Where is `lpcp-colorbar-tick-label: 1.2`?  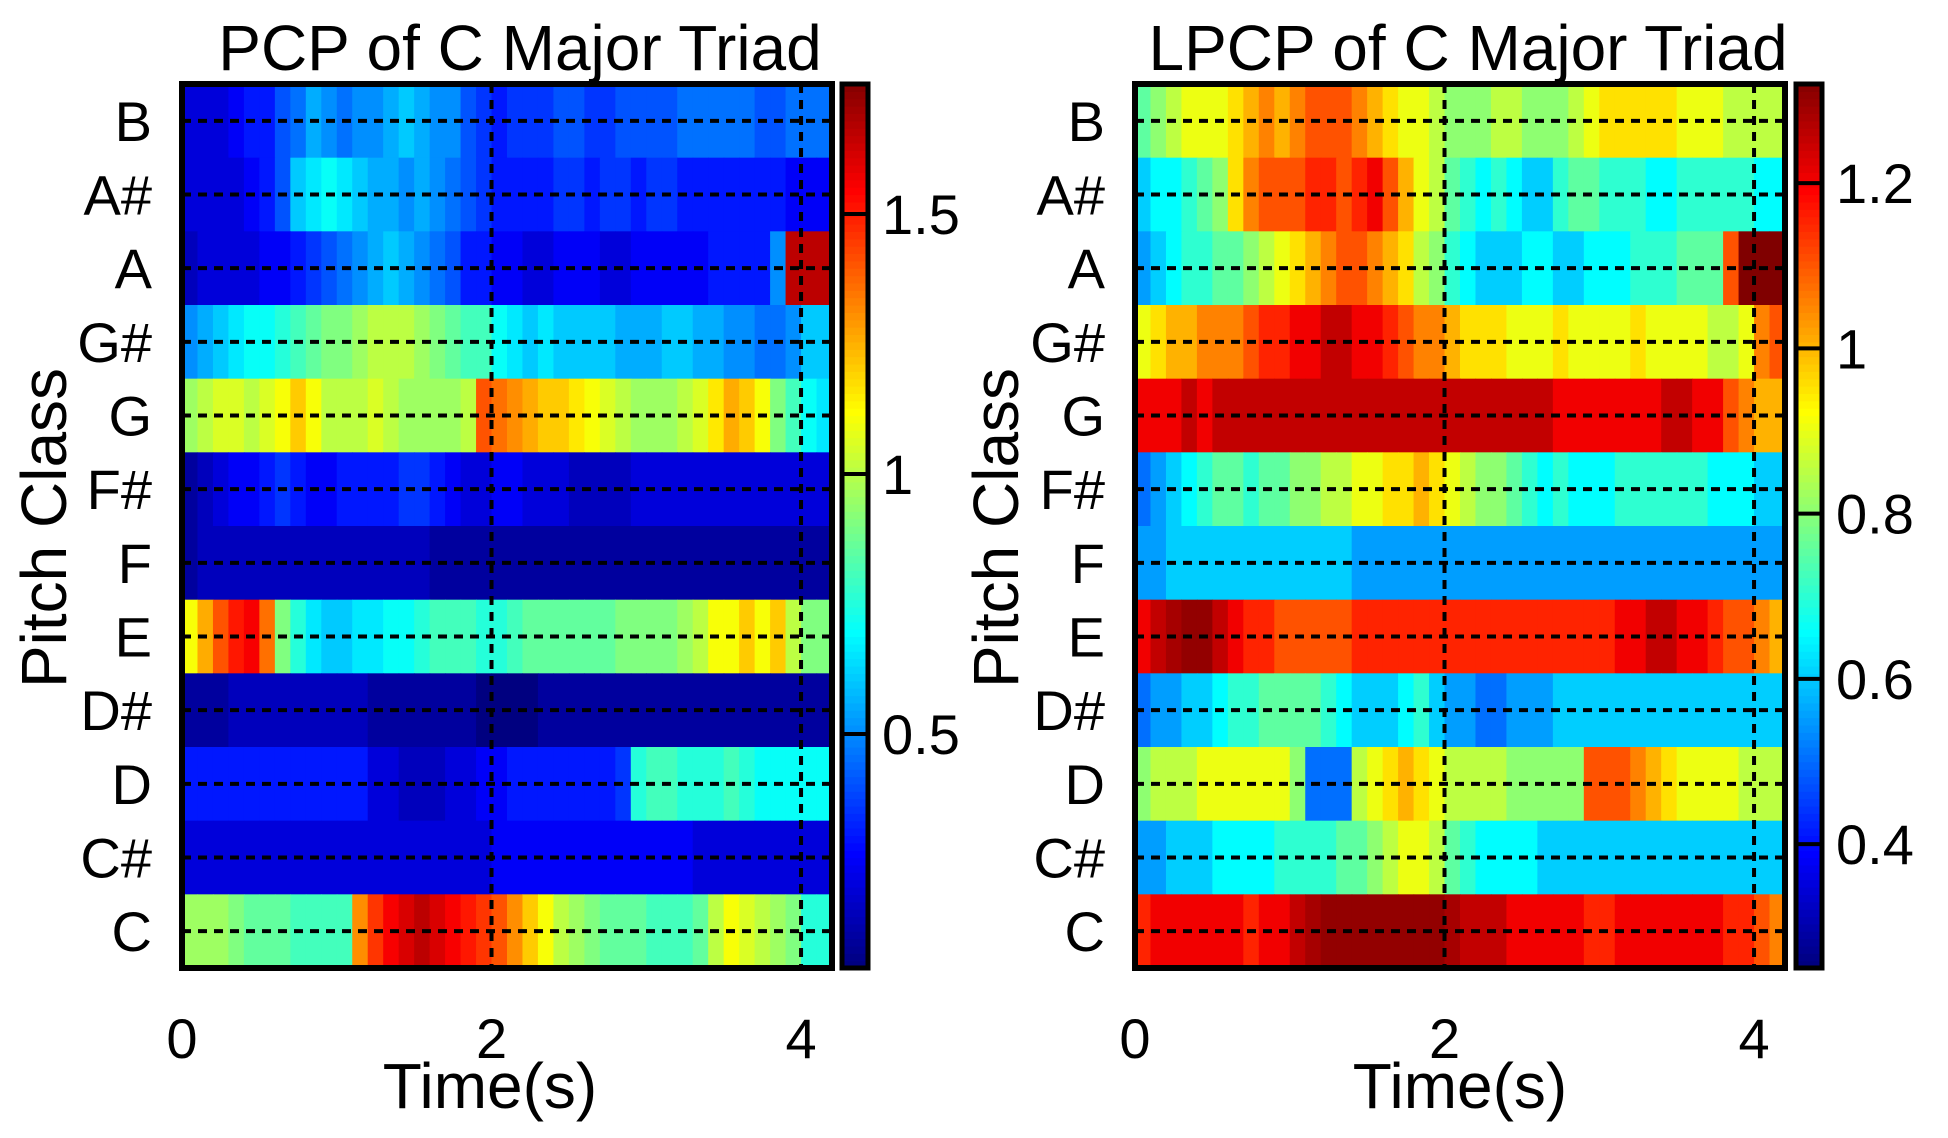
lpcp-colorbar-tick-label: 1.2 is located at coordinates (1875, 183).